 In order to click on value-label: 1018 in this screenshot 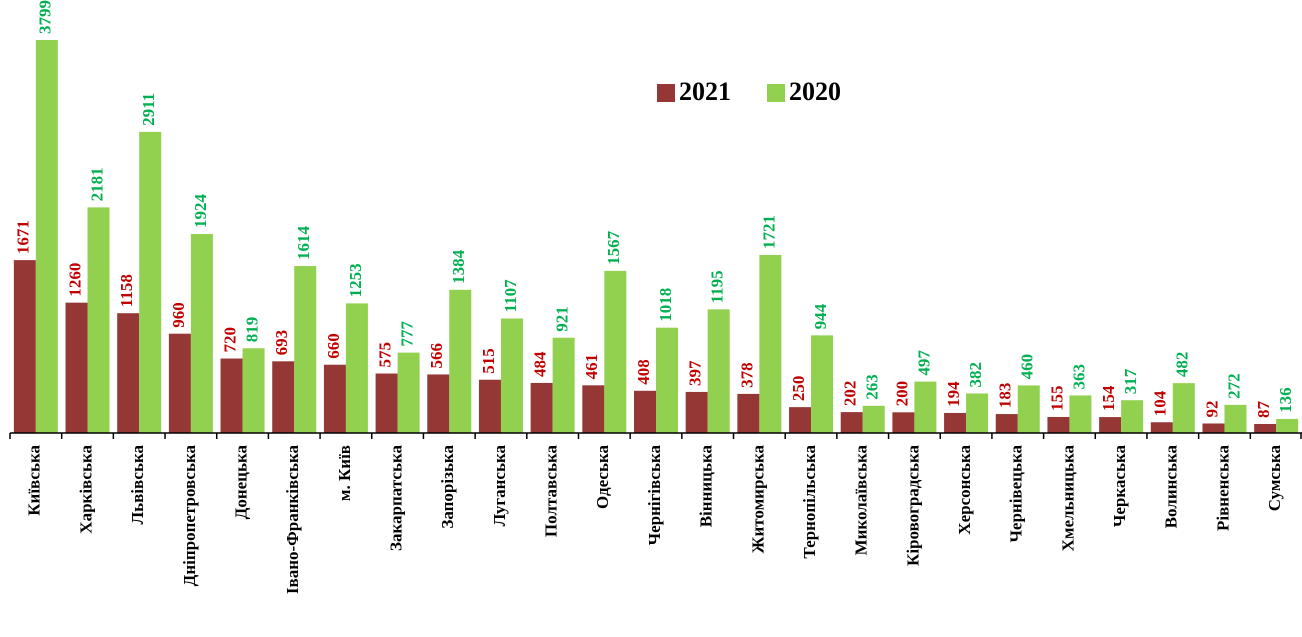, I will do `click(665, 305)`.